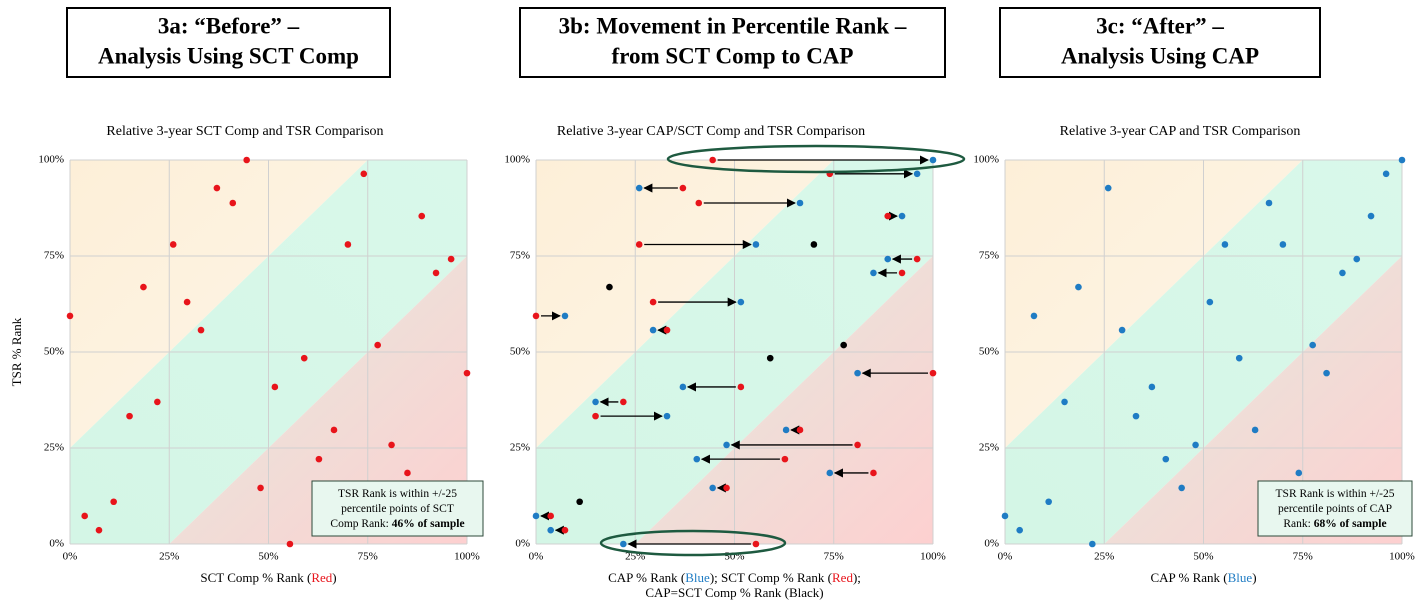 Image resolution: width=1418 pixels, height=601 pixels. Describe the element at coordinates (1335, 494) in the screenshot. I see `note-text: TSR Rank is within +/-25` at that location.